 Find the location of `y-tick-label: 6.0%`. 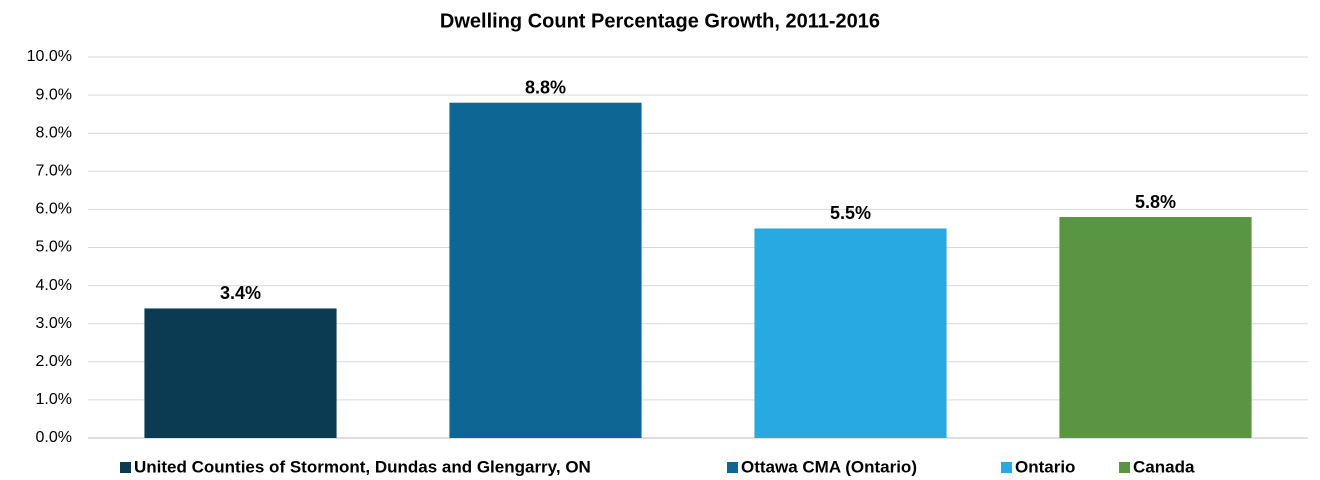

y-tick-label: 6.0% is located at coordinates (54, 209).